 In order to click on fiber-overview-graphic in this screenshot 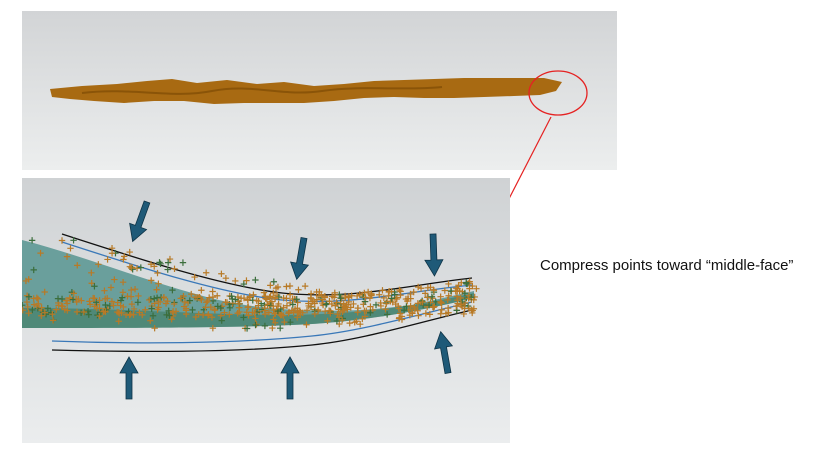, I will do `click(319, 93)`.